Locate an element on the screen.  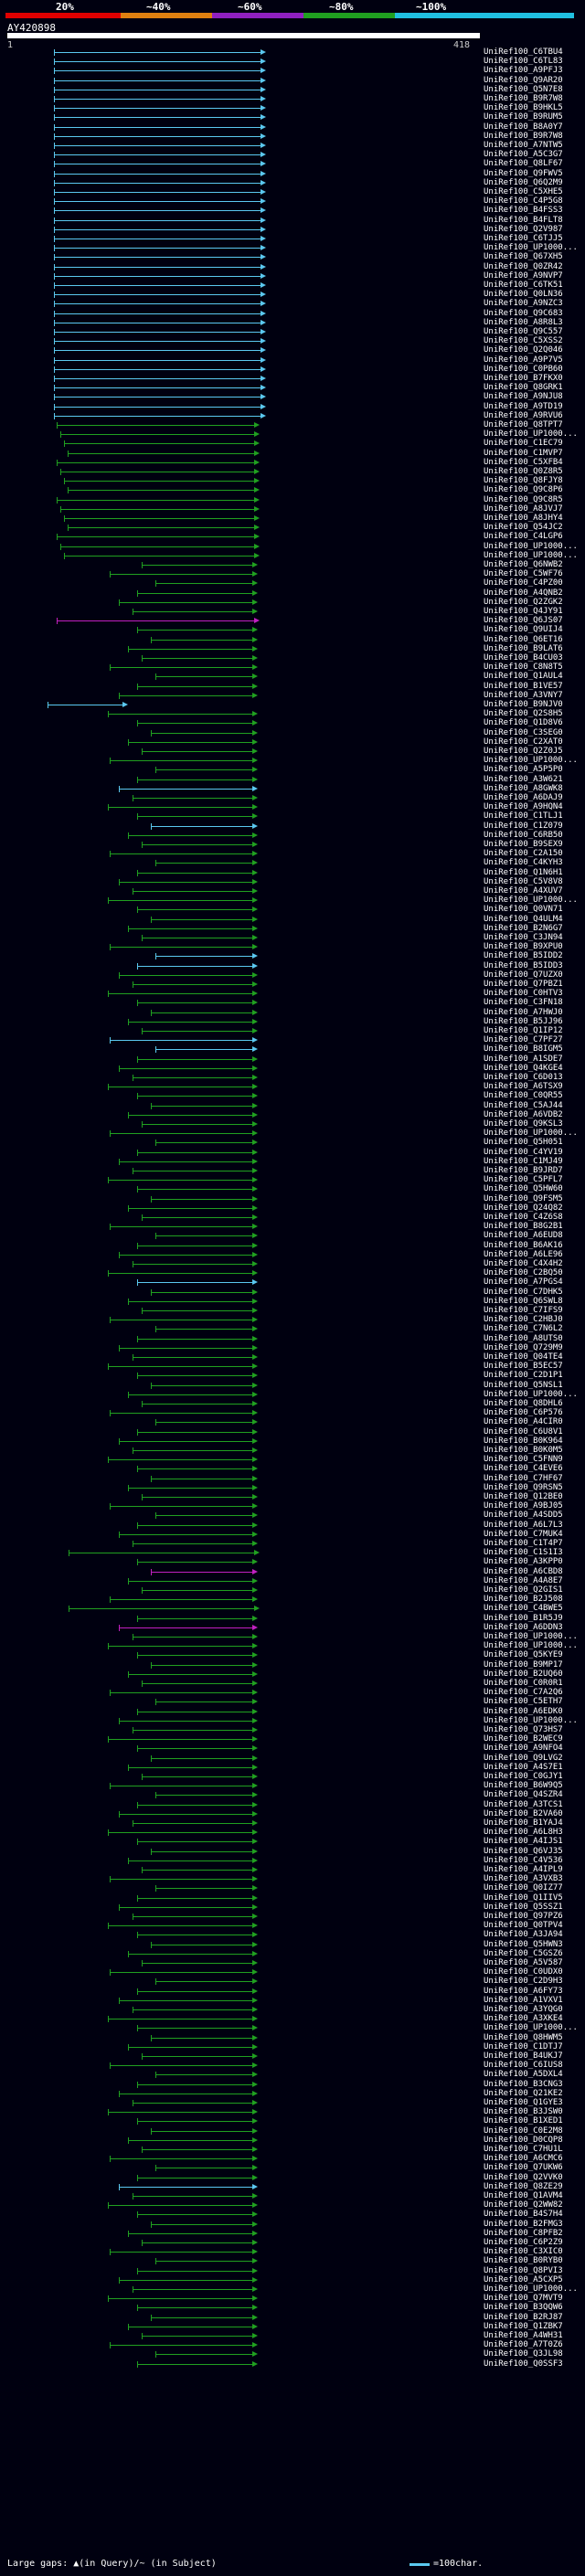
hit-label-link: UniRef100_B1YAJ4 is located at coordinates (523, 1823).